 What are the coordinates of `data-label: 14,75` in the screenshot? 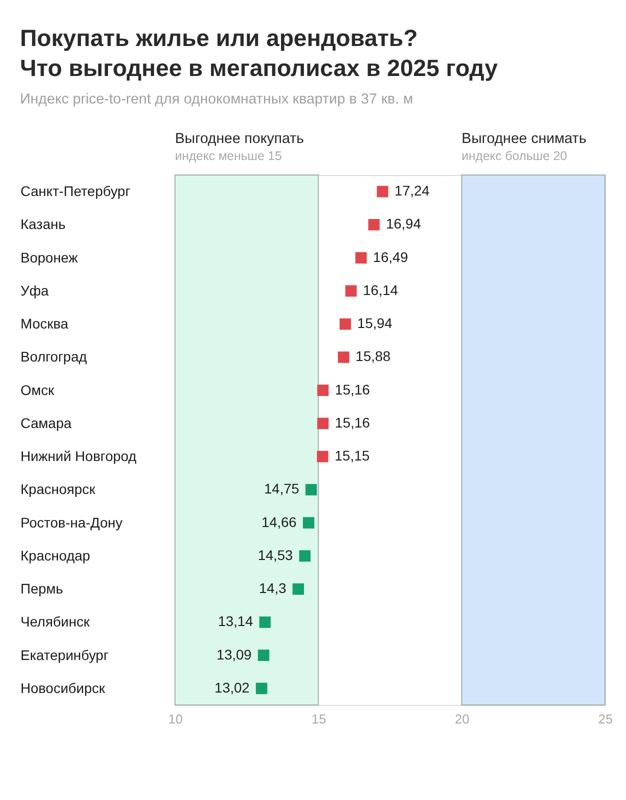 It's located at (282, 488).